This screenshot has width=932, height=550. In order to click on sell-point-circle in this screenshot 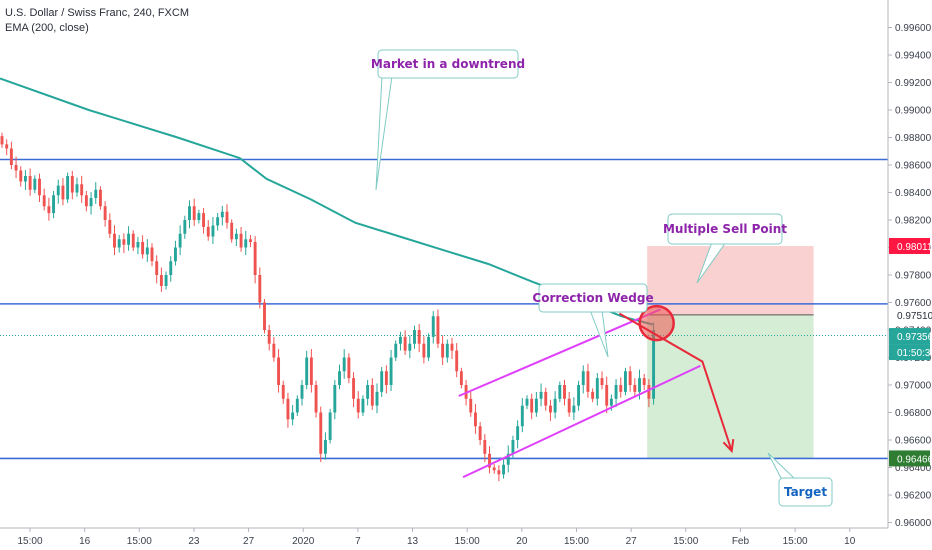, I will do `click(656, 323)`.